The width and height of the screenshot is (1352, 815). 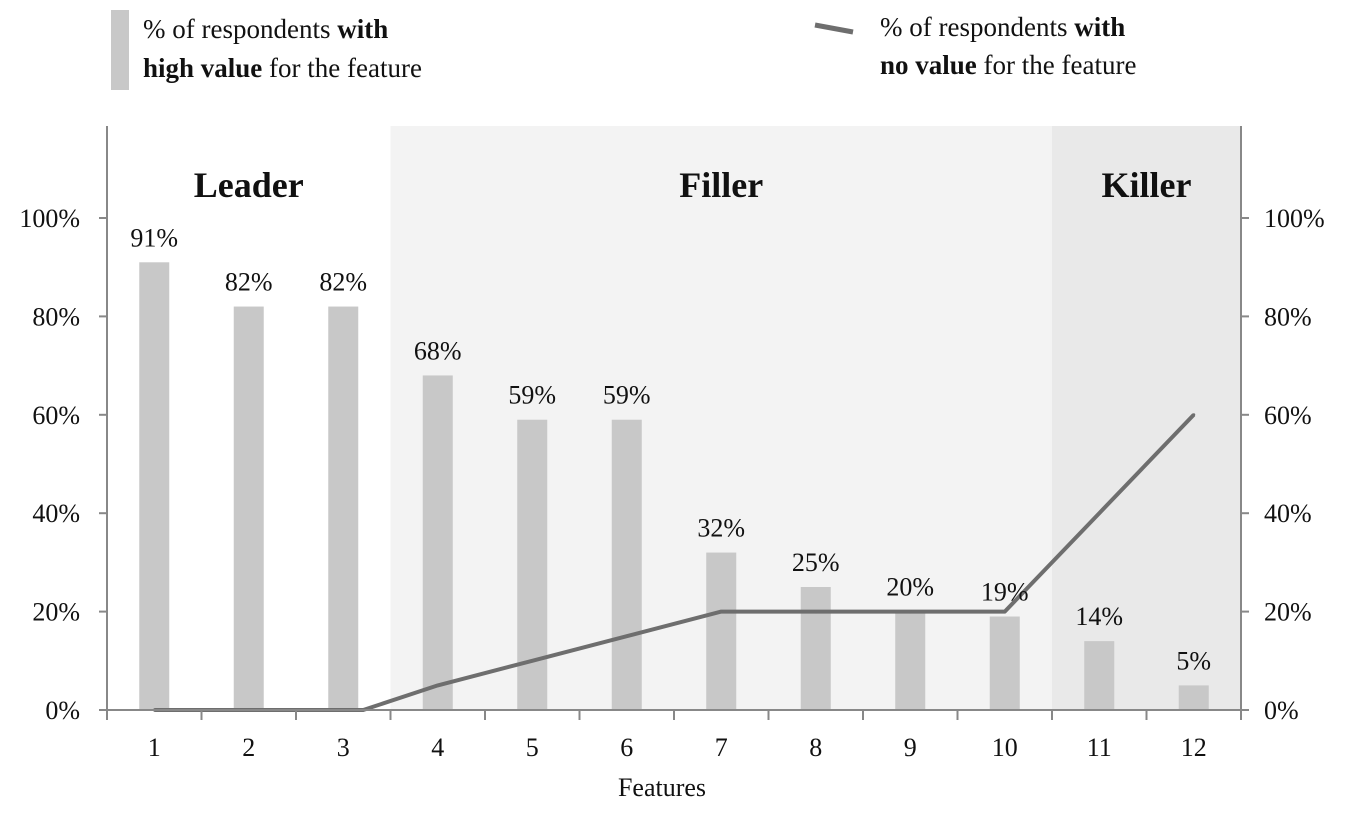 I want to click on y-tick-label-left-60: 60%, so click(x=56, y=415).